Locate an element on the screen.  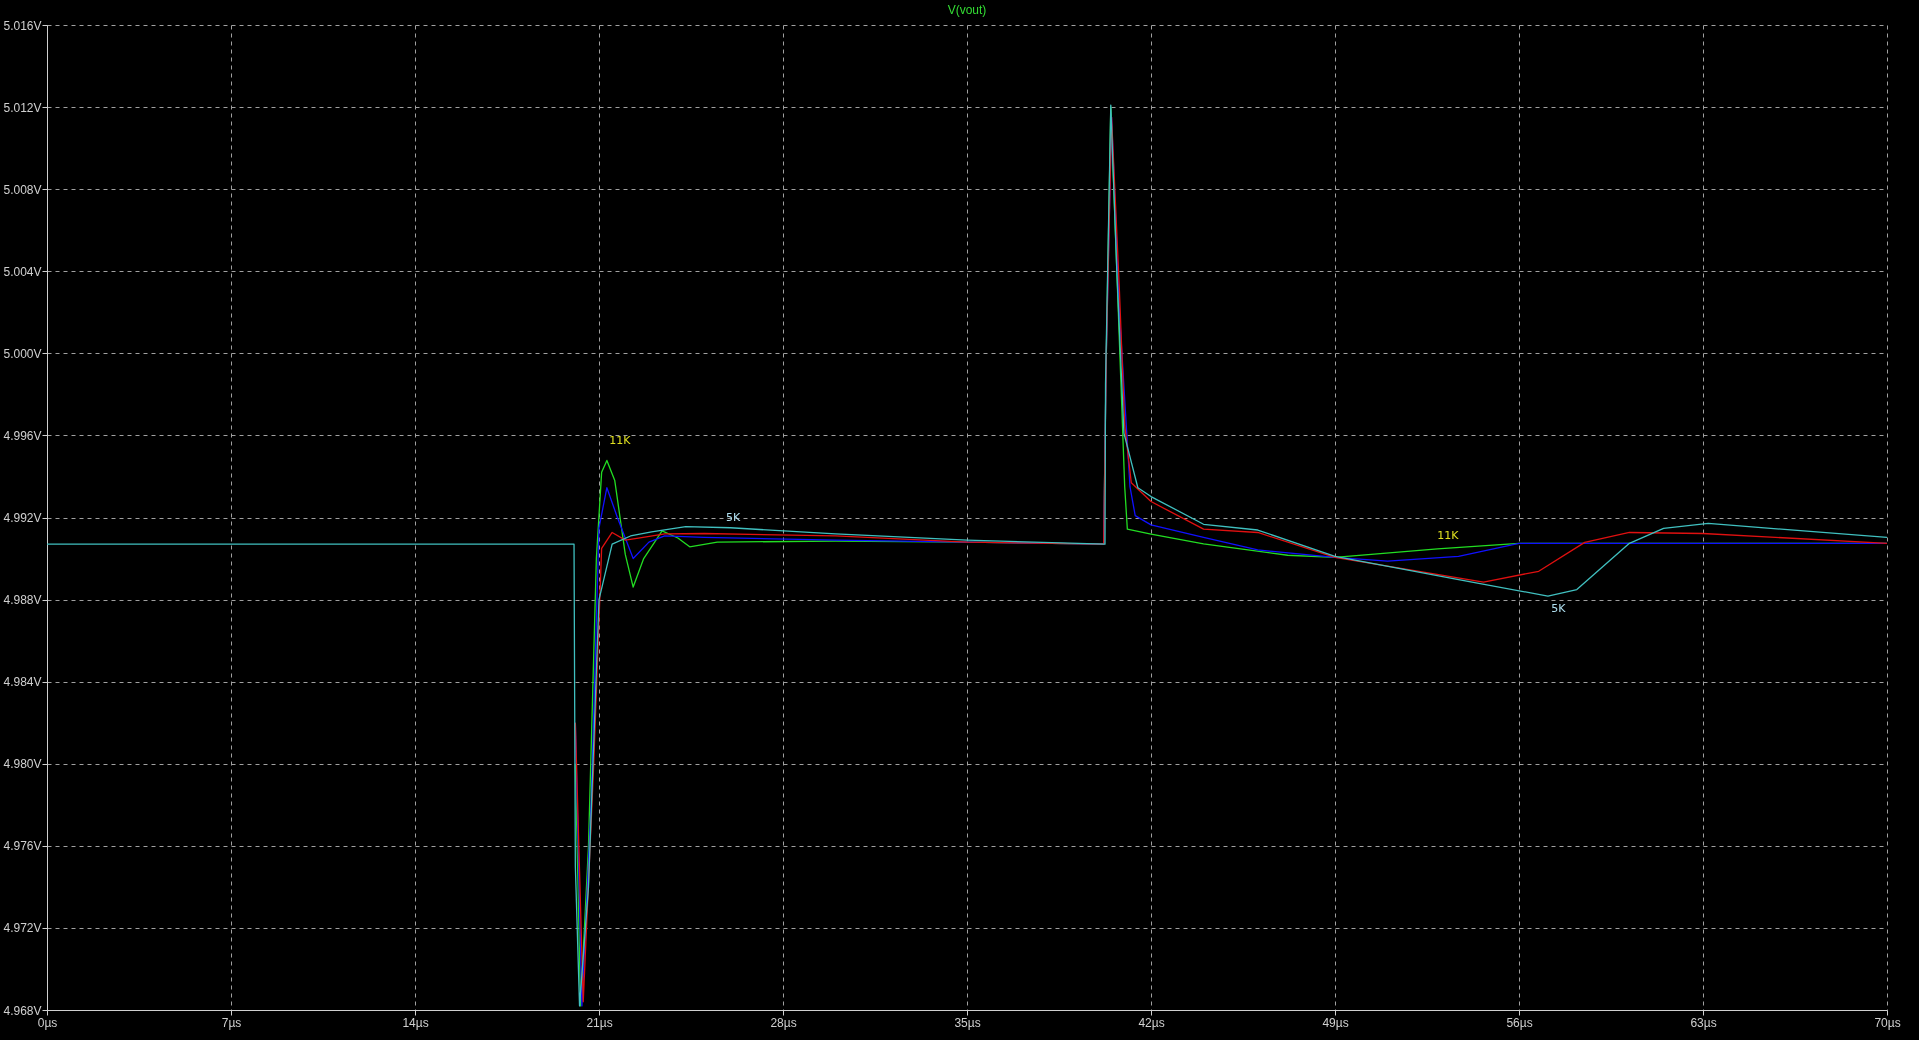
x-tick-label: 14µs is located at coordinates (415, 1022).